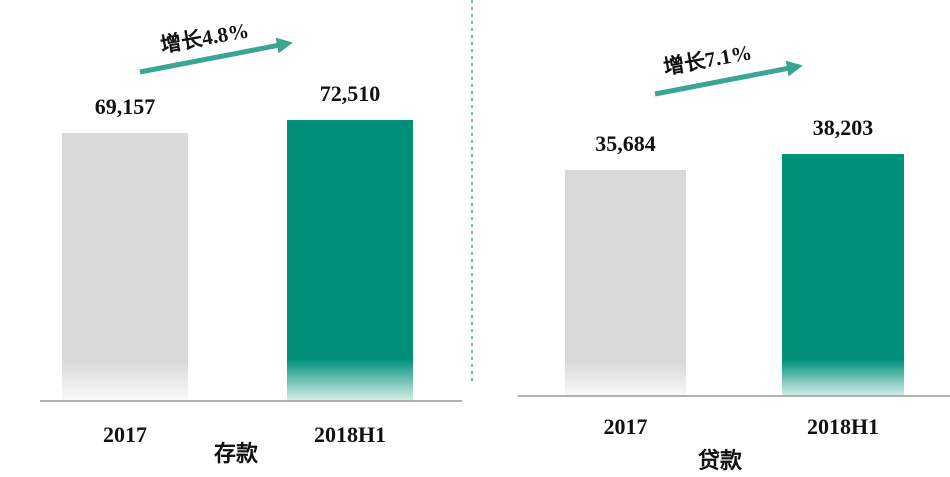  Describe the element at coordinates (843, 127) in the screenshot. I see `value-label: 38,203` at that location.